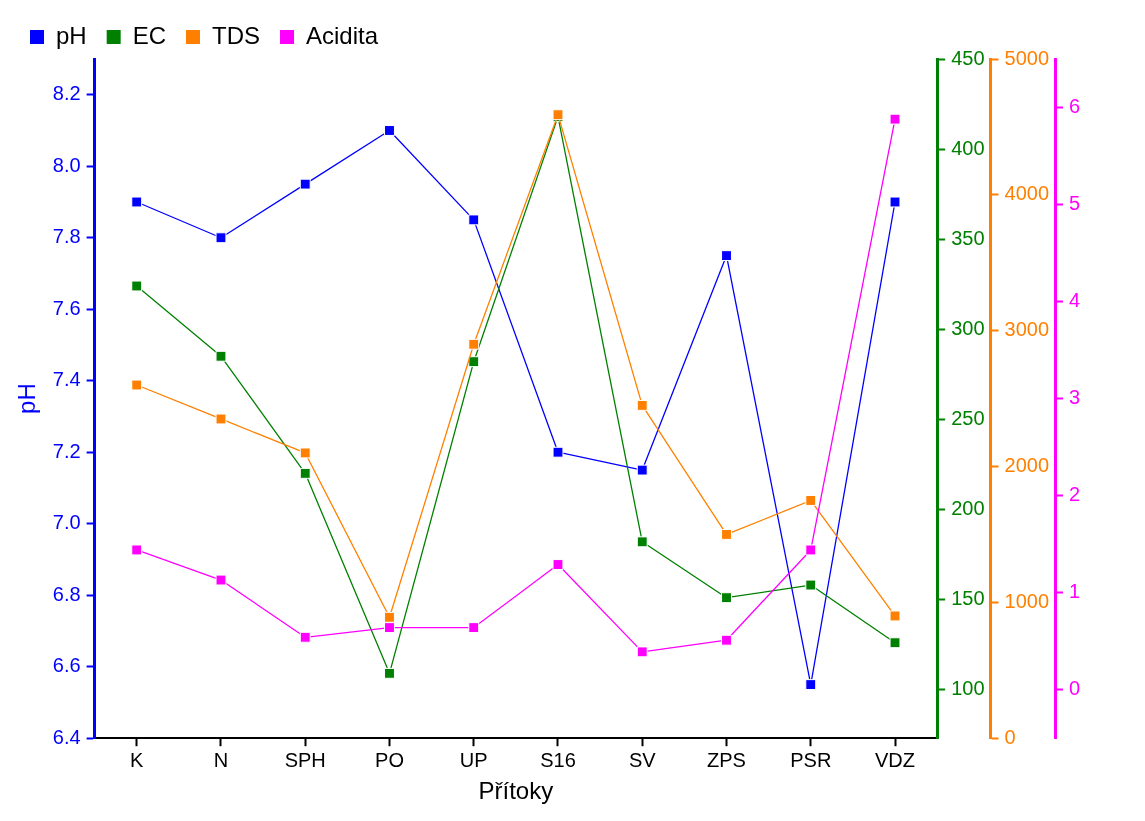  Describe the element at coordinates (473, 759) in the screenshot. I see `x-tick-label: UP` at that location.